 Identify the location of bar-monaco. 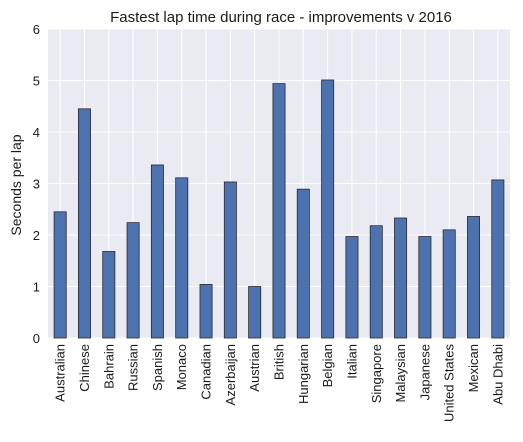
(182, 258).